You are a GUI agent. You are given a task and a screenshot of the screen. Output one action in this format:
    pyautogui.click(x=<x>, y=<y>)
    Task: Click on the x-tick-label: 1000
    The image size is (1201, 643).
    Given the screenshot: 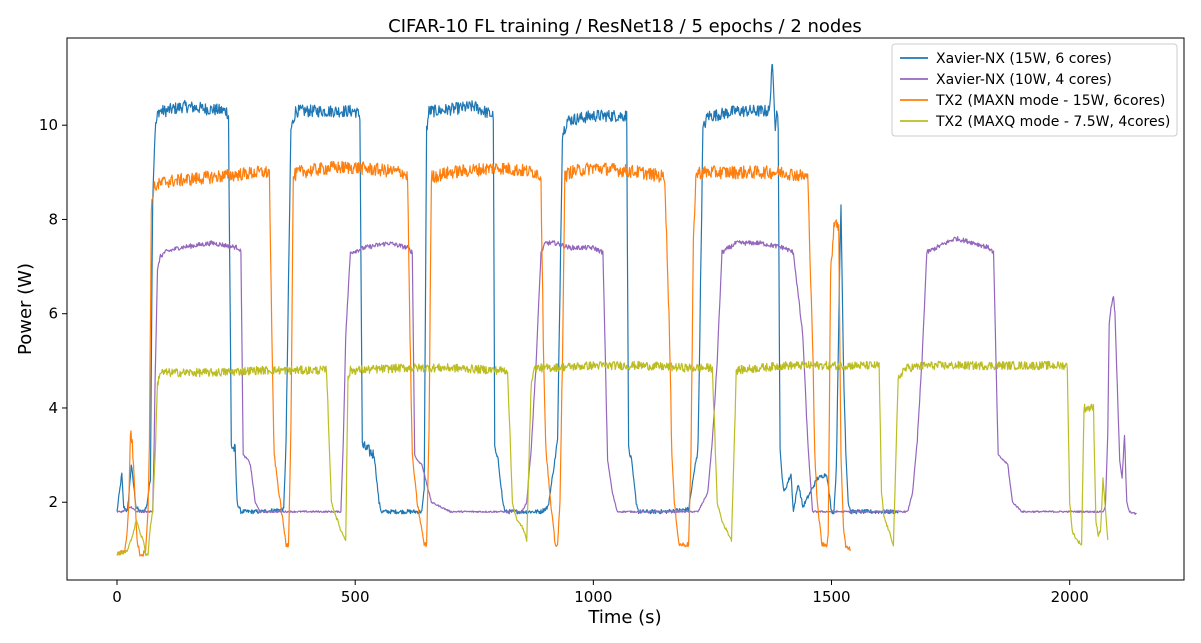 What is the action you would take?
    pyautogui.click(x=593, y=597)
    